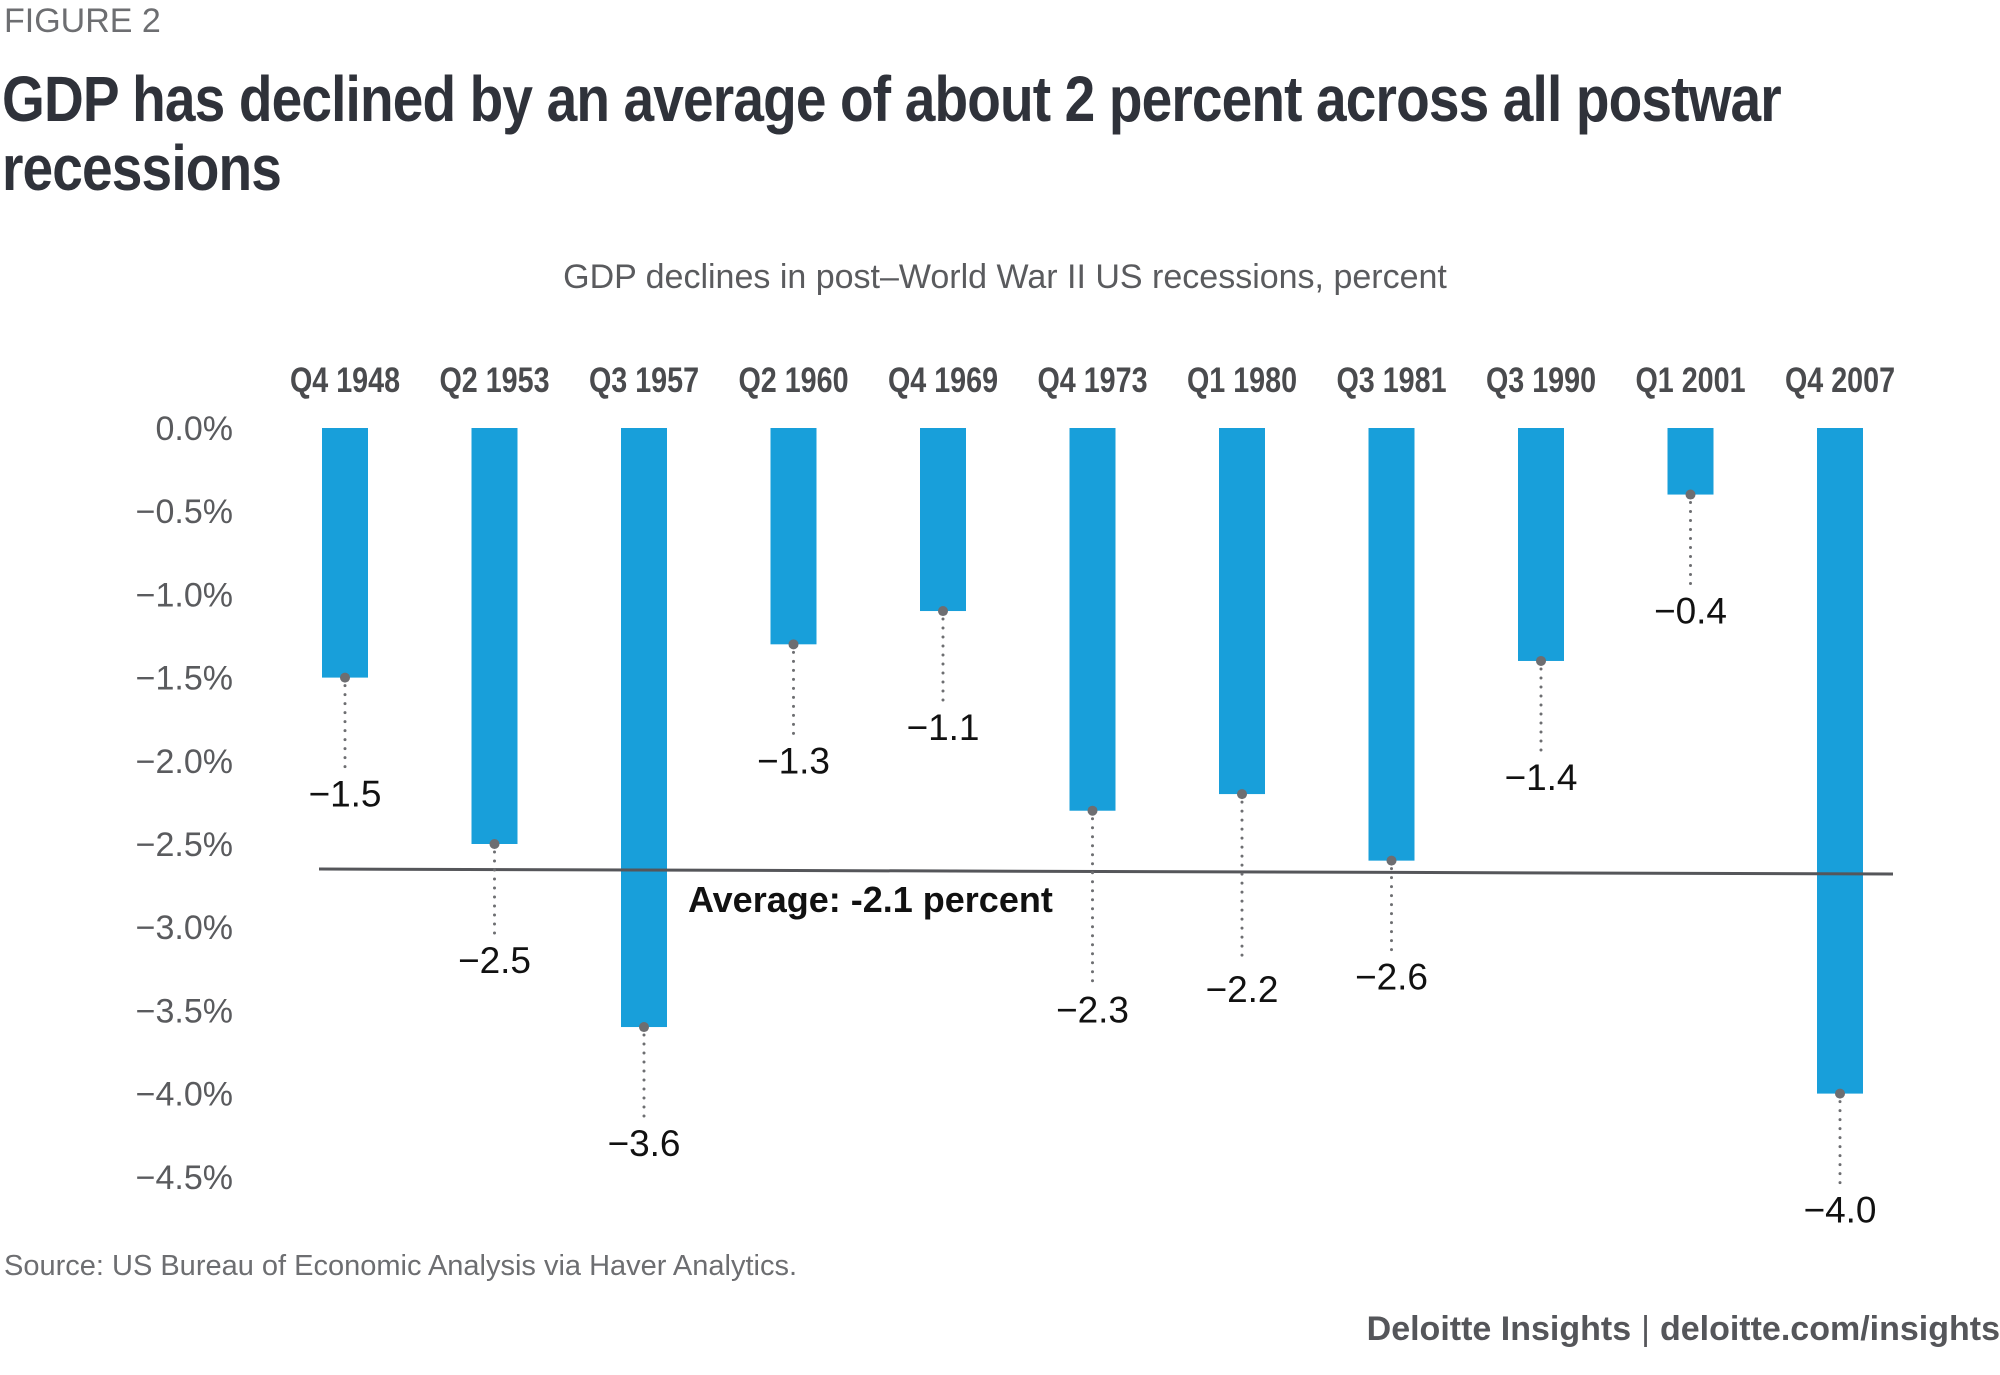  I want to click on y-tick-label: −4.0%, so click(184, 1095).